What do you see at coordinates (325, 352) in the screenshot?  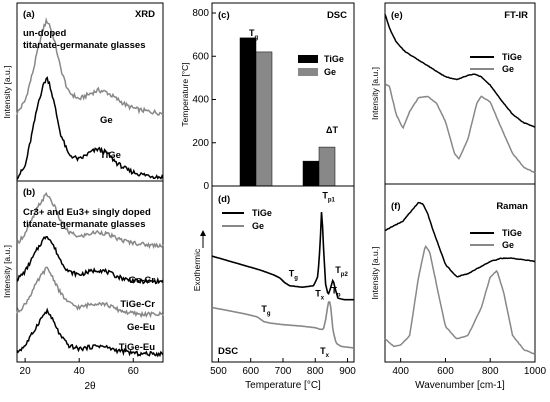 I see `panel-d-annotation-6: Tx` at bounding box center [325, 352].